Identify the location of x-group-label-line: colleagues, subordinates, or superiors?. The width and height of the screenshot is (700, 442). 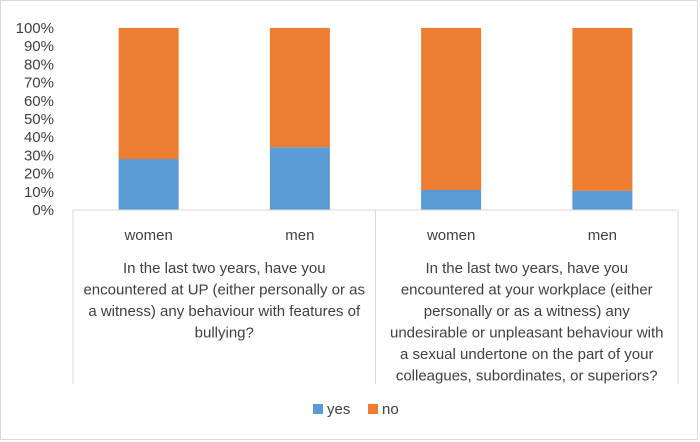
(527, 376).